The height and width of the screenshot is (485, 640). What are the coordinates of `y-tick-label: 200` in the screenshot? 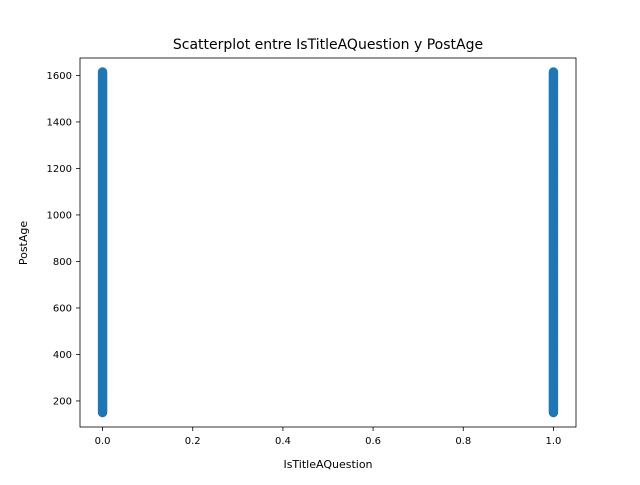 It's located at (62, 401).